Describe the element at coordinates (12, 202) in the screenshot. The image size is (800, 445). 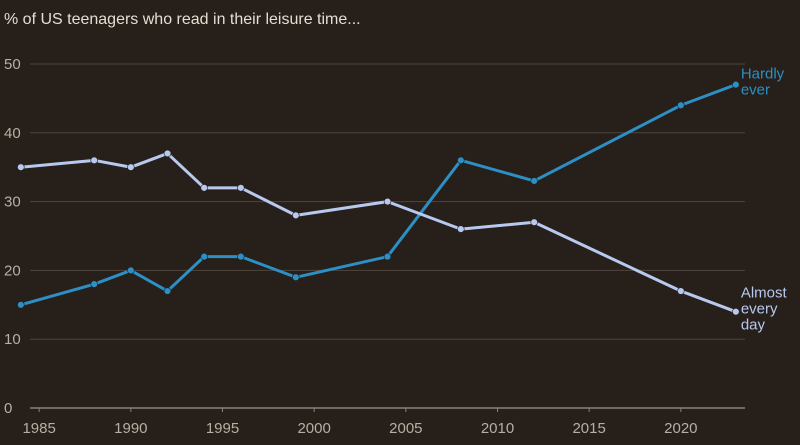
I see `y-tick-label: 30` at that location.